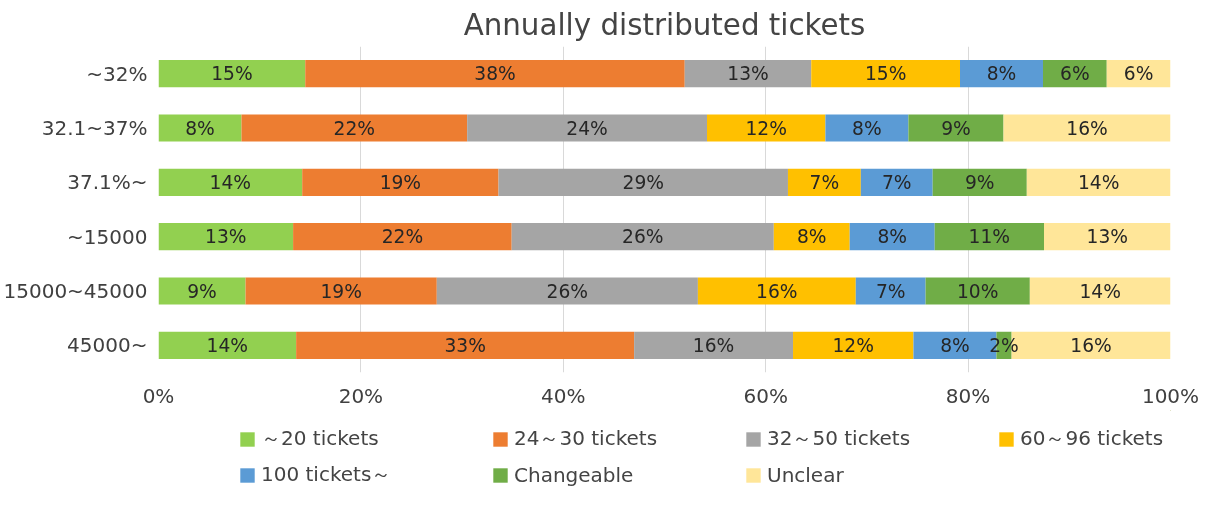 Image resolution: width=1229 pixels, height=513 pixels. I want to click on x-tick-label: 0%, so click(158, 395).